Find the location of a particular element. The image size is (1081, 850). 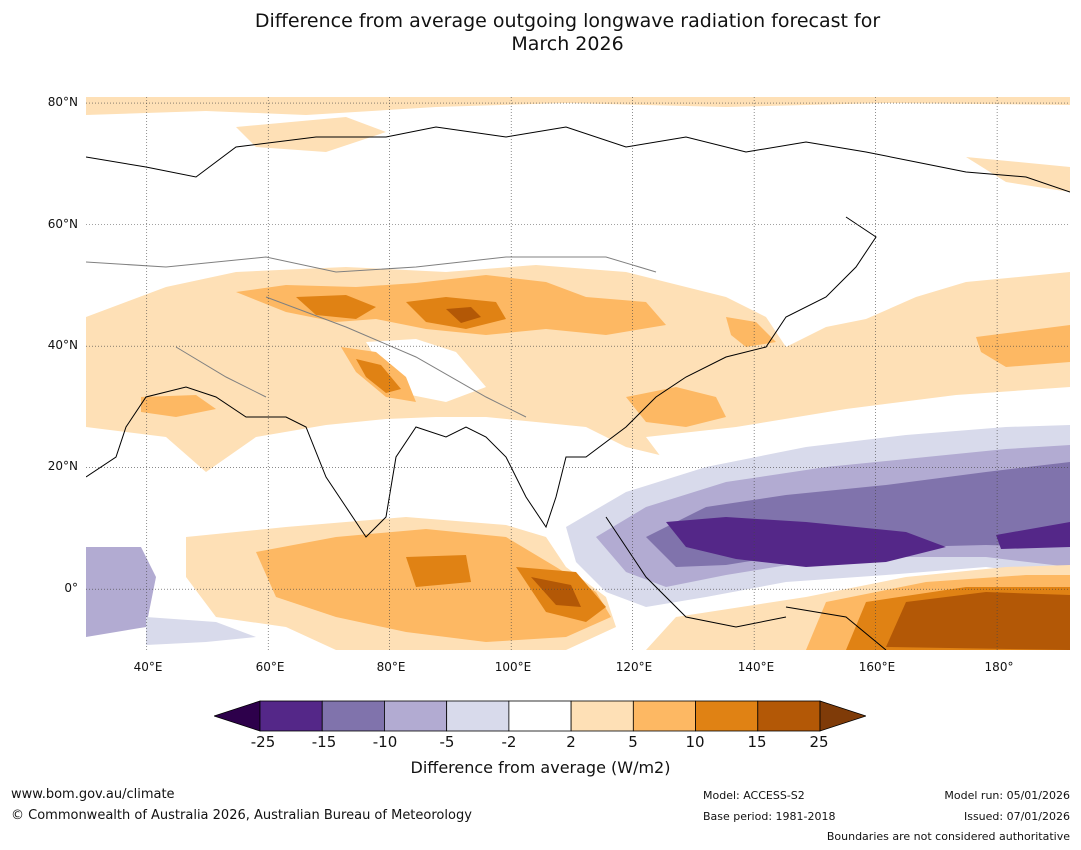

issued-text: Issued: 07/01/2026 is located at coordinates (1016, 816).